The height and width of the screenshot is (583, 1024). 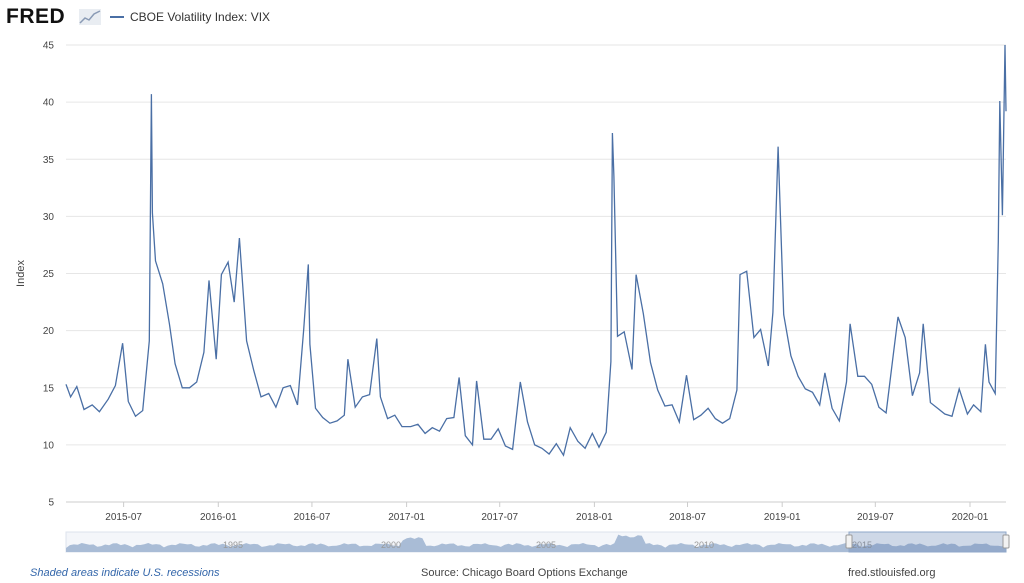 What do you see at coordinates (594, 517) in the screenshot?
I see `x-tick-label: 2018-01` at bounding box center [594, 517].